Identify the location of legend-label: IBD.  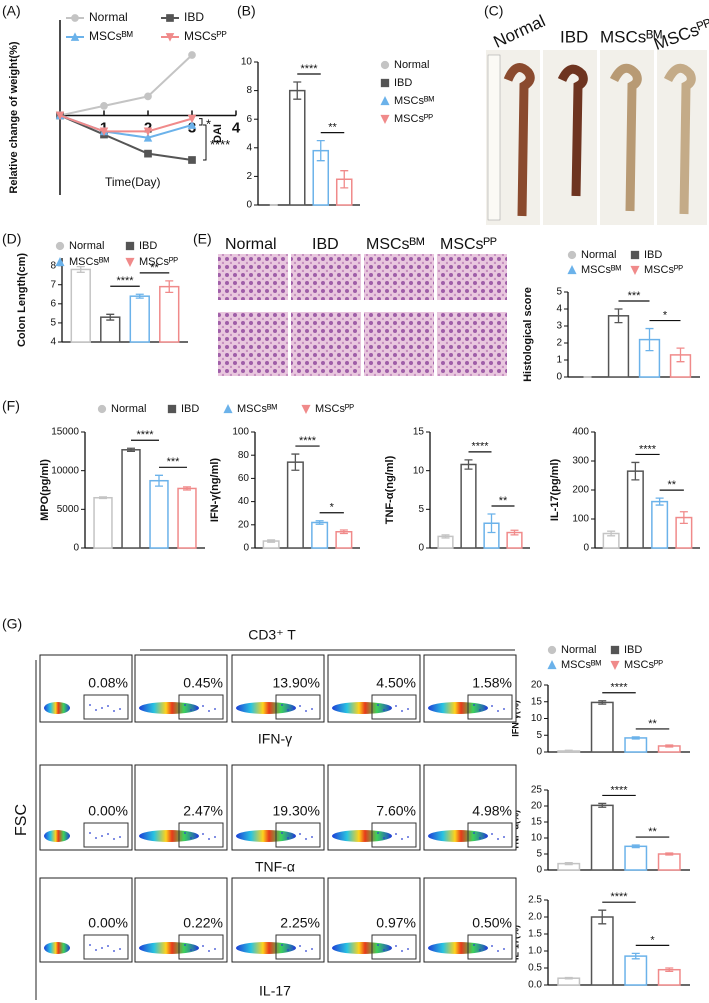
(633, 650).